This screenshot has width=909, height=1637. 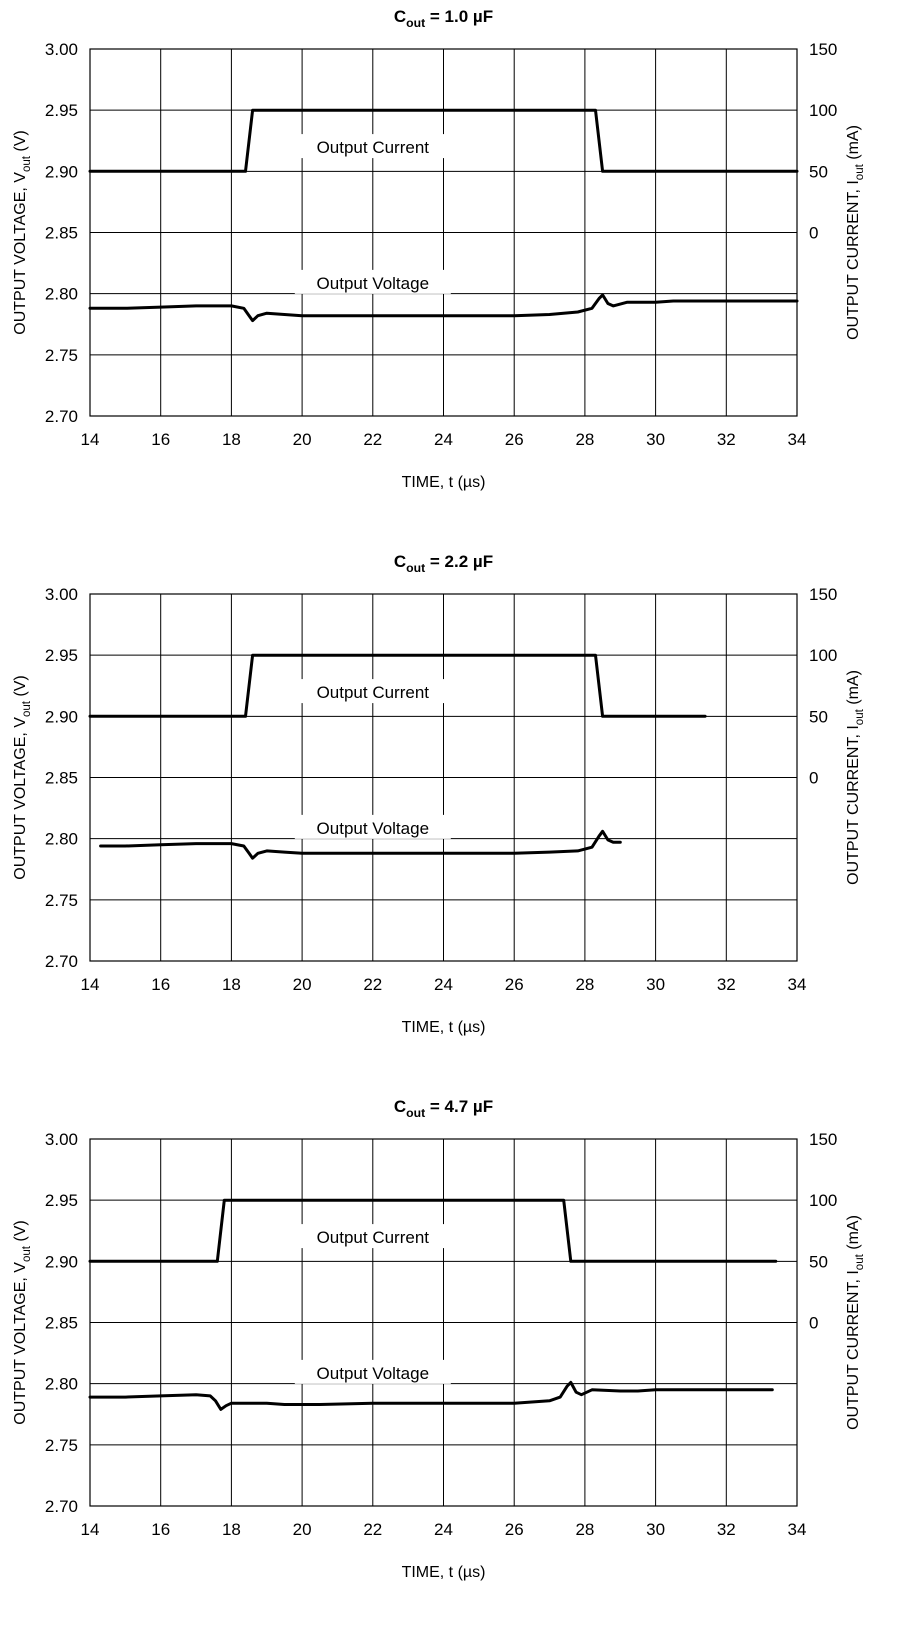 What do you see at coordinates (443, 18) in the screenshot?
I see `chart-title: Cout = 1.0 µF` at bounding box center [443, 18].